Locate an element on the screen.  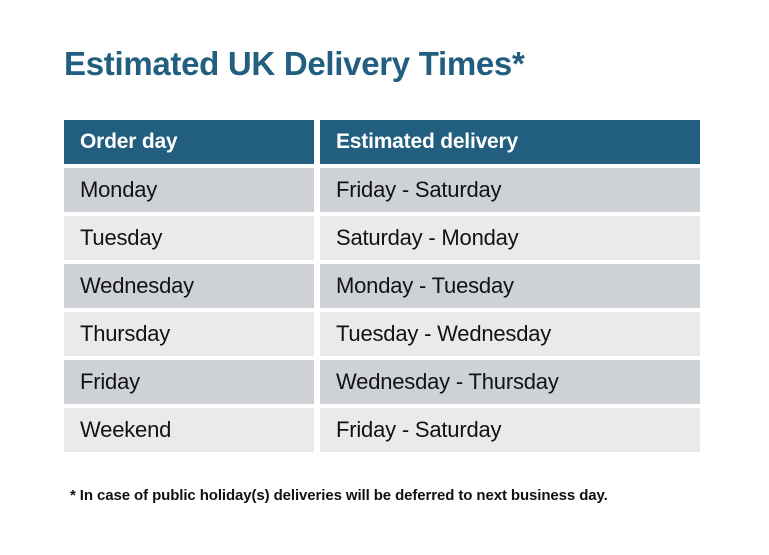
table-cell-estimated-delivery: Tuesday - Wednesday is located at coordinates (510, 334).